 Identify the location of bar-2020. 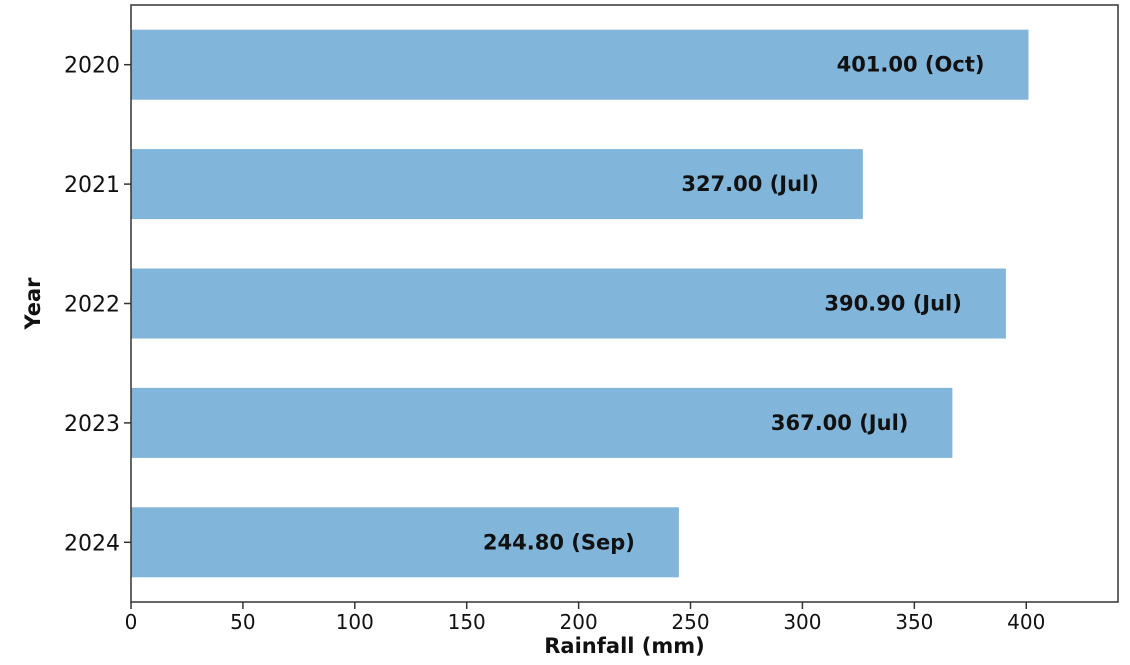
(580, 64).